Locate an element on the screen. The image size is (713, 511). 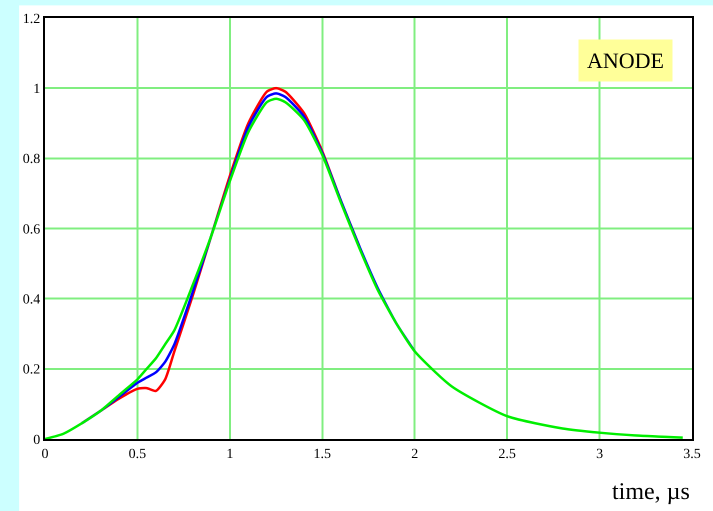
x-tick-label: 2 is located at coordinates (414, 454).